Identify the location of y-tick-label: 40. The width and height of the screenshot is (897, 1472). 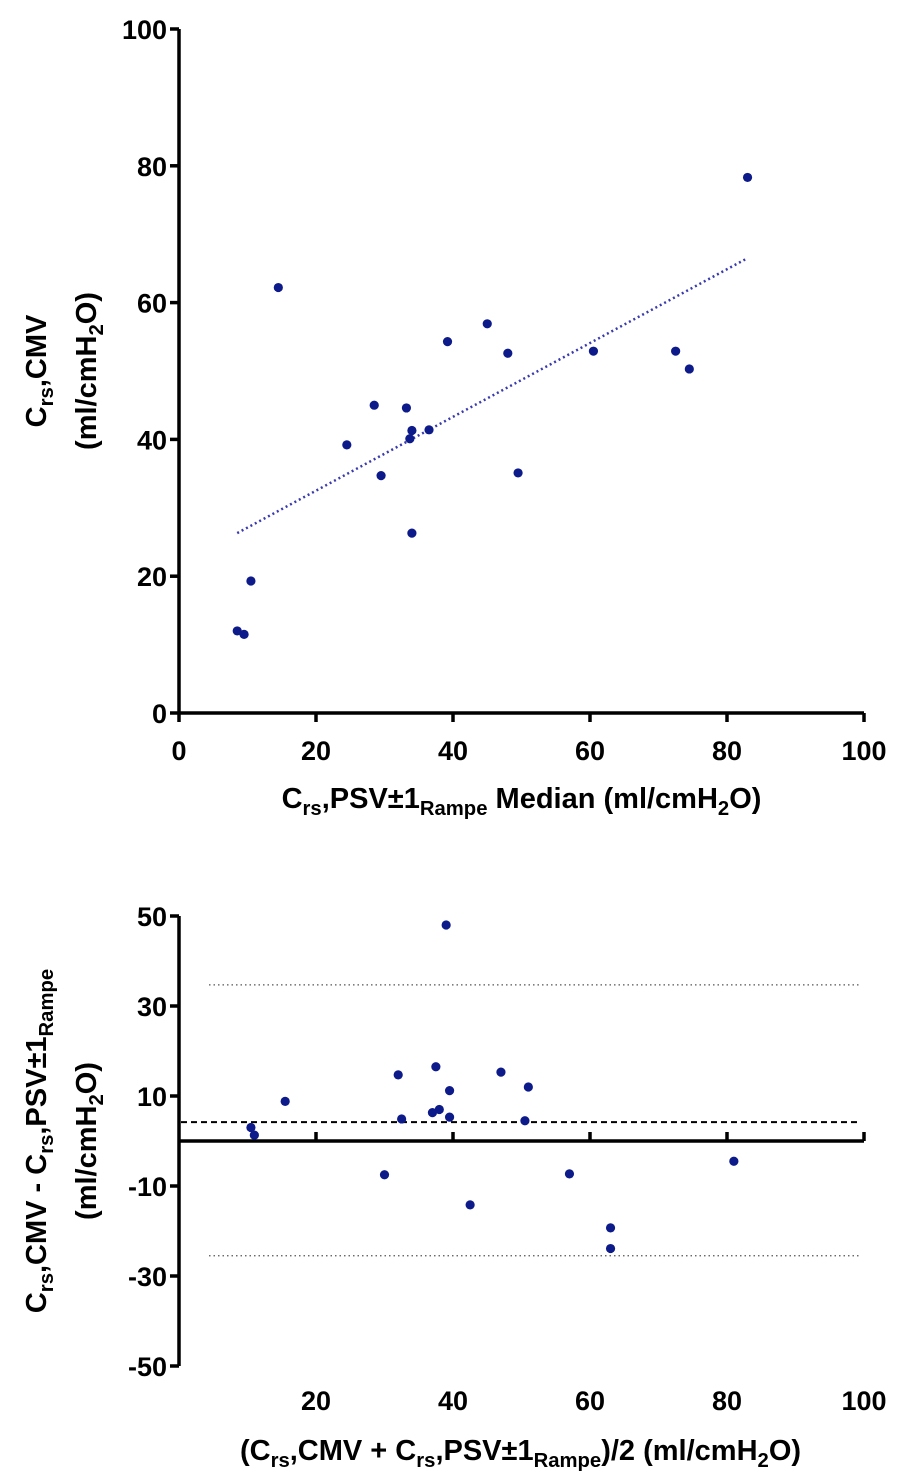
(152, 440).